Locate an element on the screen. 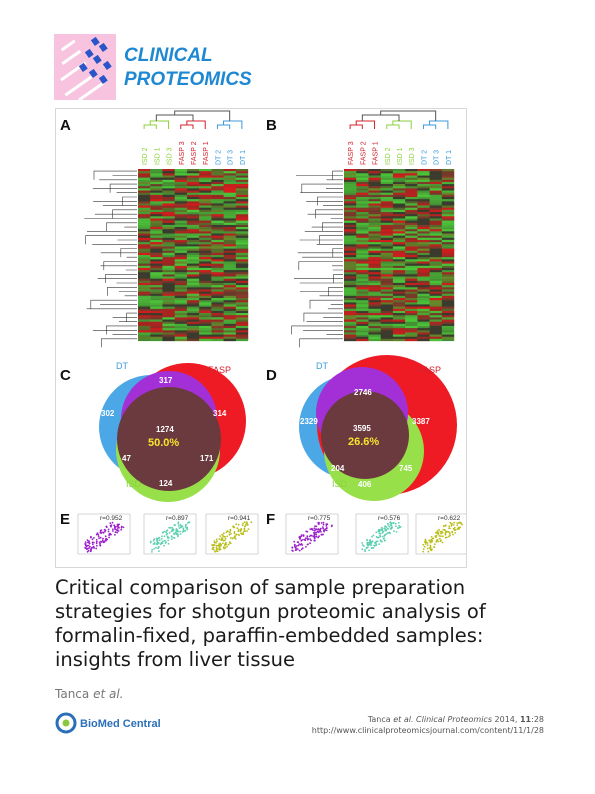  column-label: FASP 2 is located at coordinates (194, 153).